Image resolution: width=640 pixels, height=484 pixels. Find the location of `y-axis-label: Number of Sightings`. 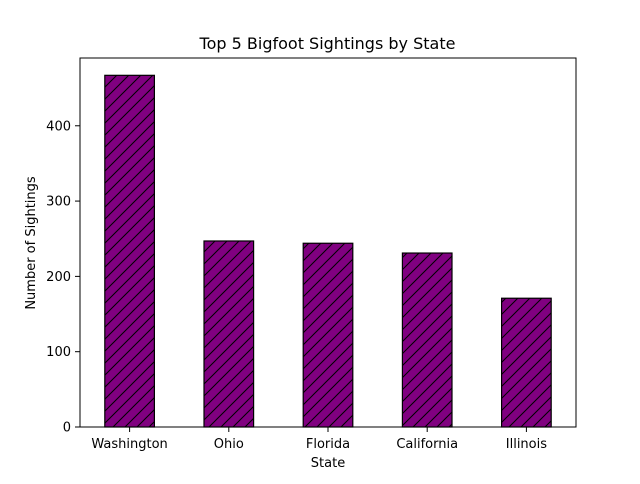

y-axis-label: Number of Sightings is located at coordinates (31, 243).